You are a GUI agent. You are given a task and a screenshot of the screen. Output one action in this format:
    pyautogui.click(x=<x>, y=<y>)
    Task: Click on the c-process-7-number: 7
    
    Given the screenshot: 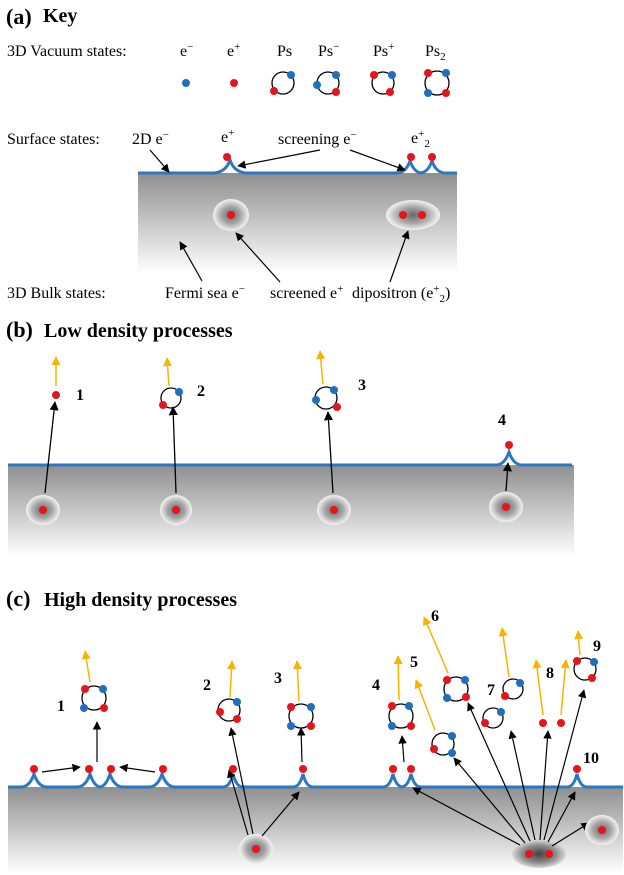 What is the action you would take?
    pyautogui.click(x=491, y=690)
    